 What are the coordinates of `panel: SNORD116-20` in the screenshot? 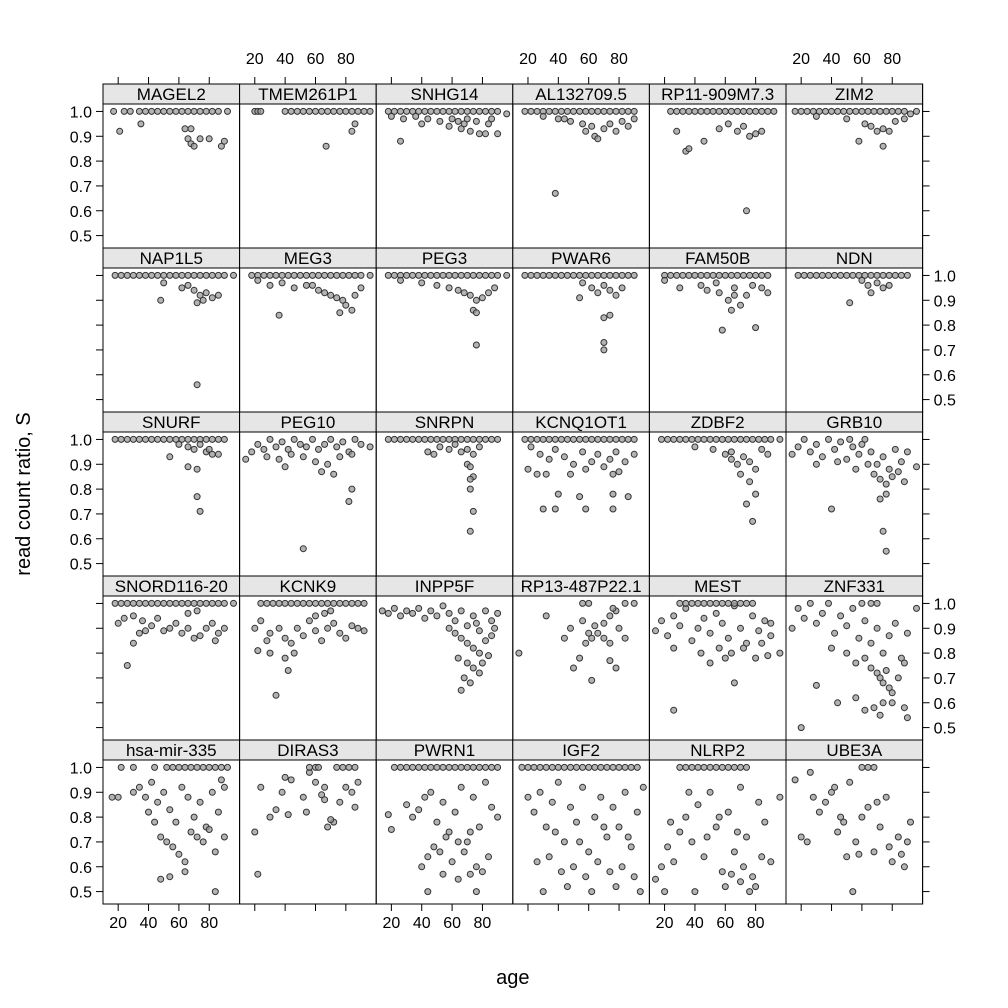 It's located at (171, 658).